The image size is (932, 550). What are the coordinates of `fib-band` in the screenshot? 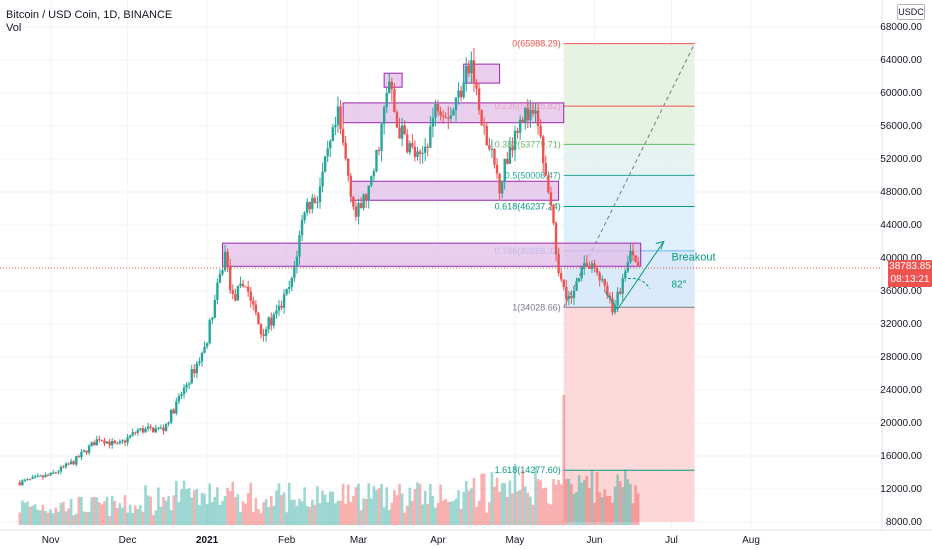 It's located at (629, 125).